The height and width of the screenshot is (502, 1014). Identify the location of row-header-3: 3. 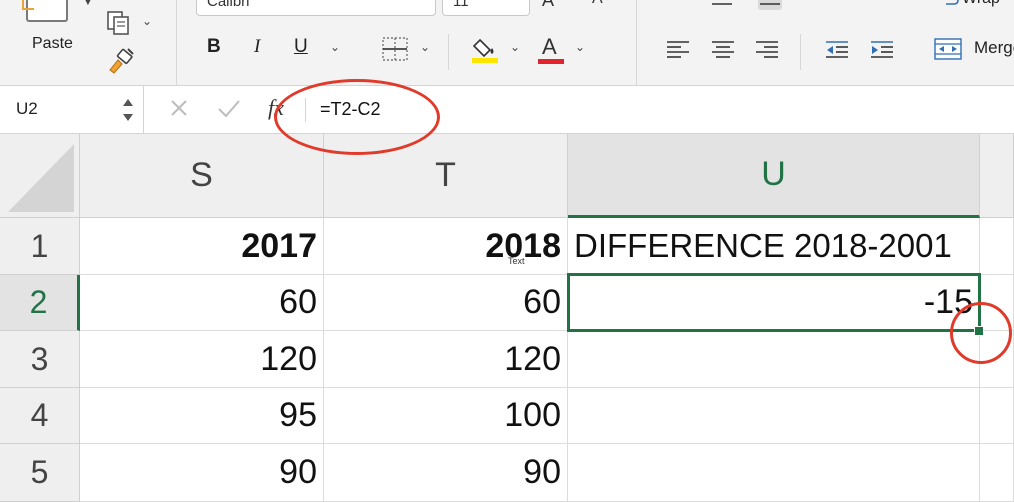
(40, 359).